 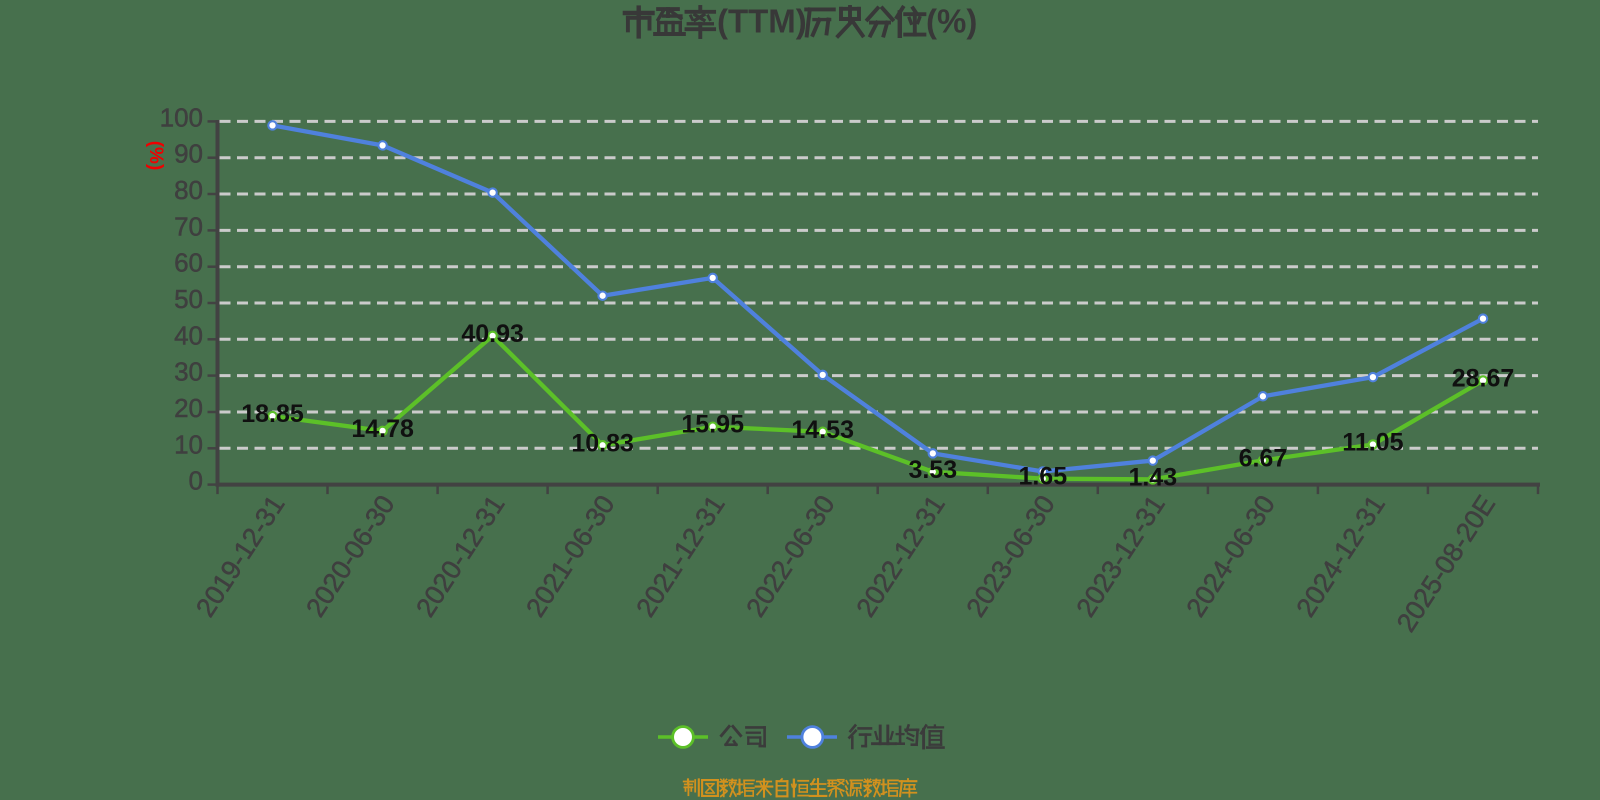 I want to click on svg-text: 70, so click(x=188, y=226).